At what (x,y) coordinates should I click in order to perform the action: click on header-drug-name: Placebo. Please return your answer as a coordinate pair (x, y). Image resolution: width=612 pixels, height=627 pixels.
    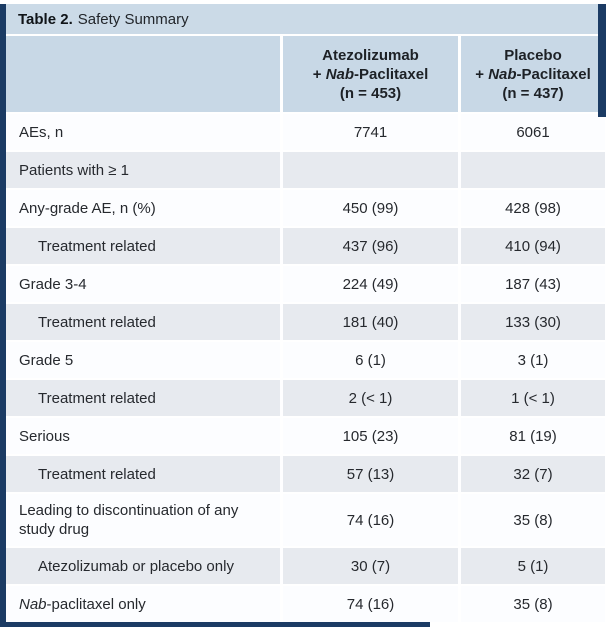
    Looking at the image, I should click on (533, 55).